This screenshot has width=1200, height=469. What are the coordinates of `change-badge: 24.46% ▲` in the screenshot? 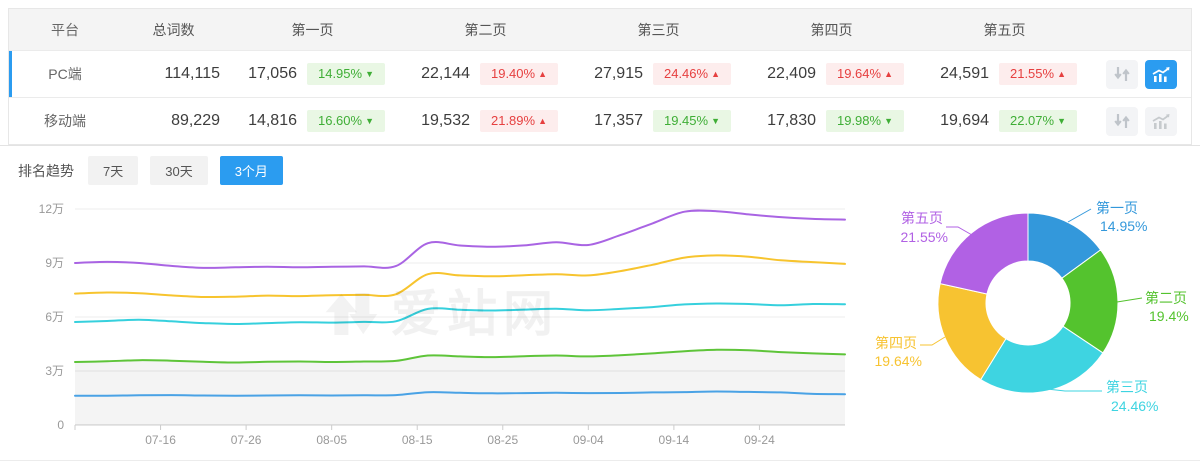 It's located at (692, 74).